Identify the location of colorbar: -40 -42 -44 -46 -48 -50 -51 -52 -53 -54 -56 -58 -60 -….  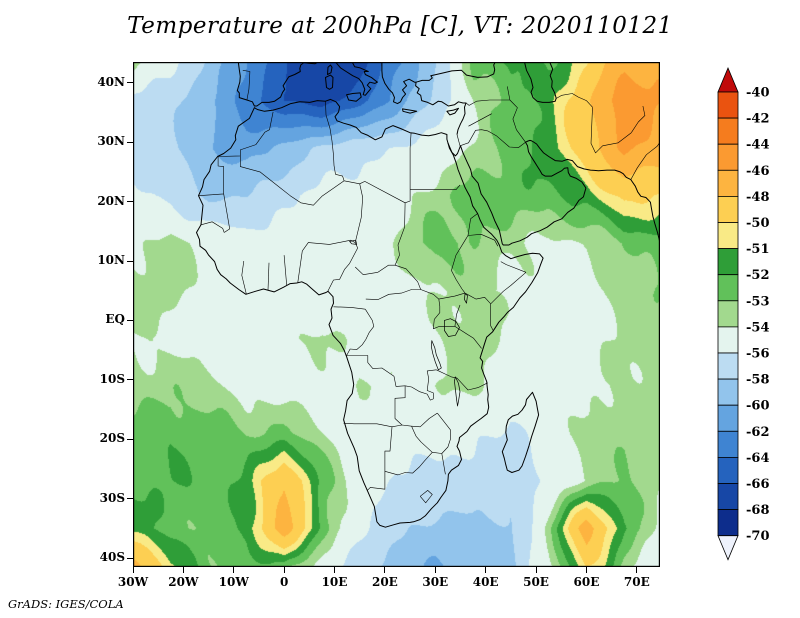
(743, 313).